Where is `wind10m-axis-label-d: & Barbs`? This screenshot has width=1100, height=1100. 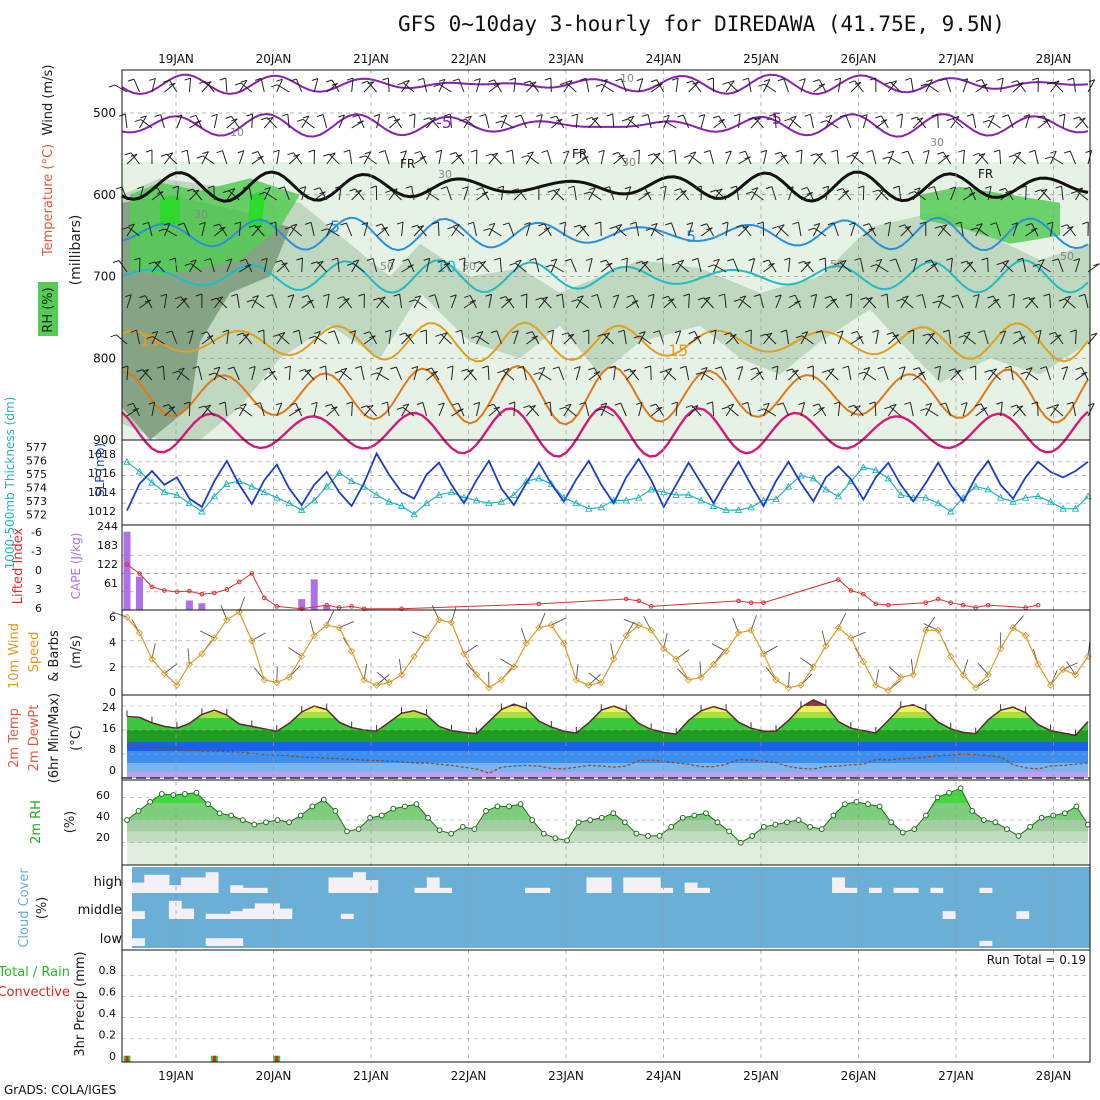 wind10m-axis-label-d: & Barbs is located at coordinates (54, 656).